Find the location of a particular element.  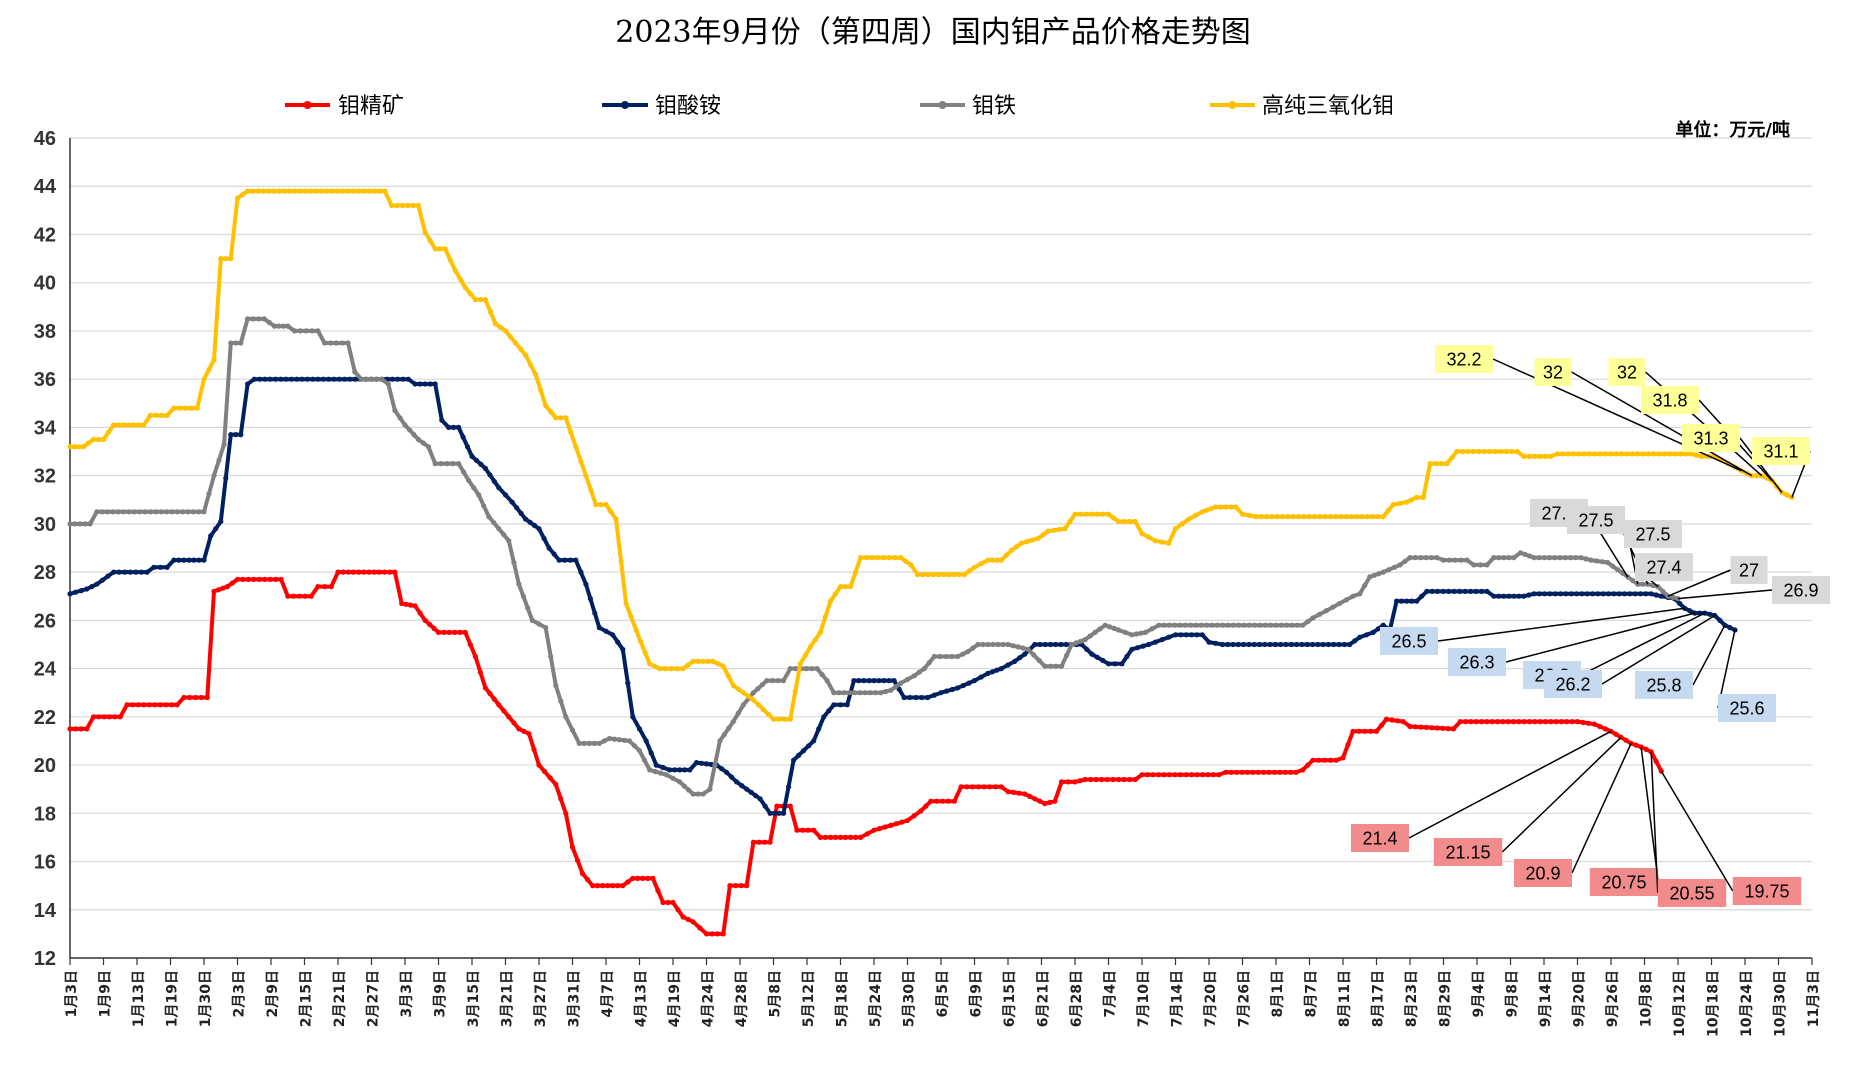

data-label: 32 is located at coordinates (1627, 373).